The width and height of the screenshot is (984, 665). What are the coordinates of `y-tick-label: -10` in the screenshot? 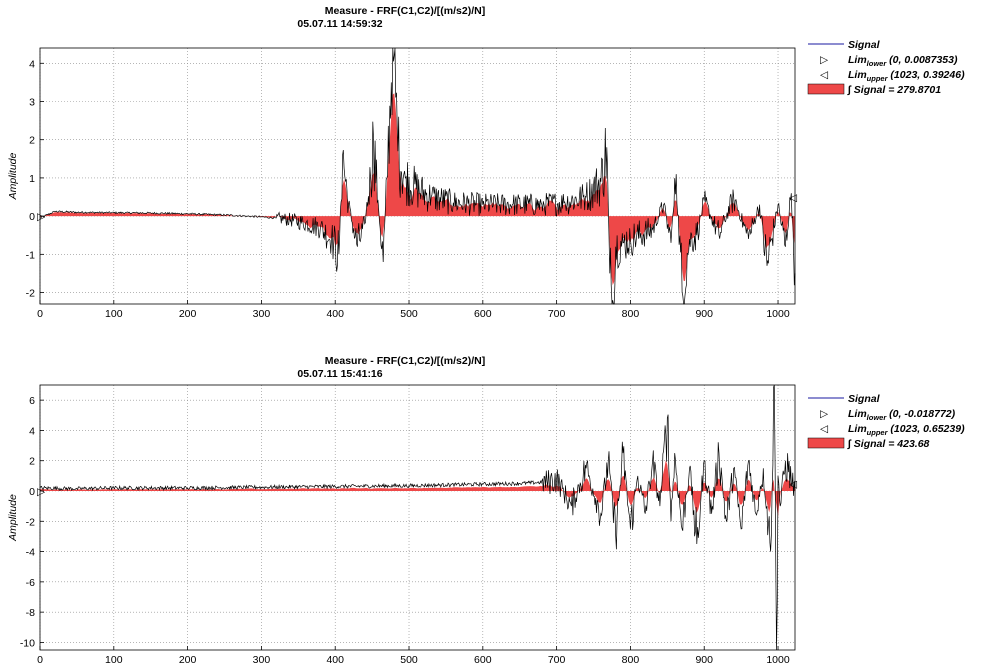 It's located at (27, 643).